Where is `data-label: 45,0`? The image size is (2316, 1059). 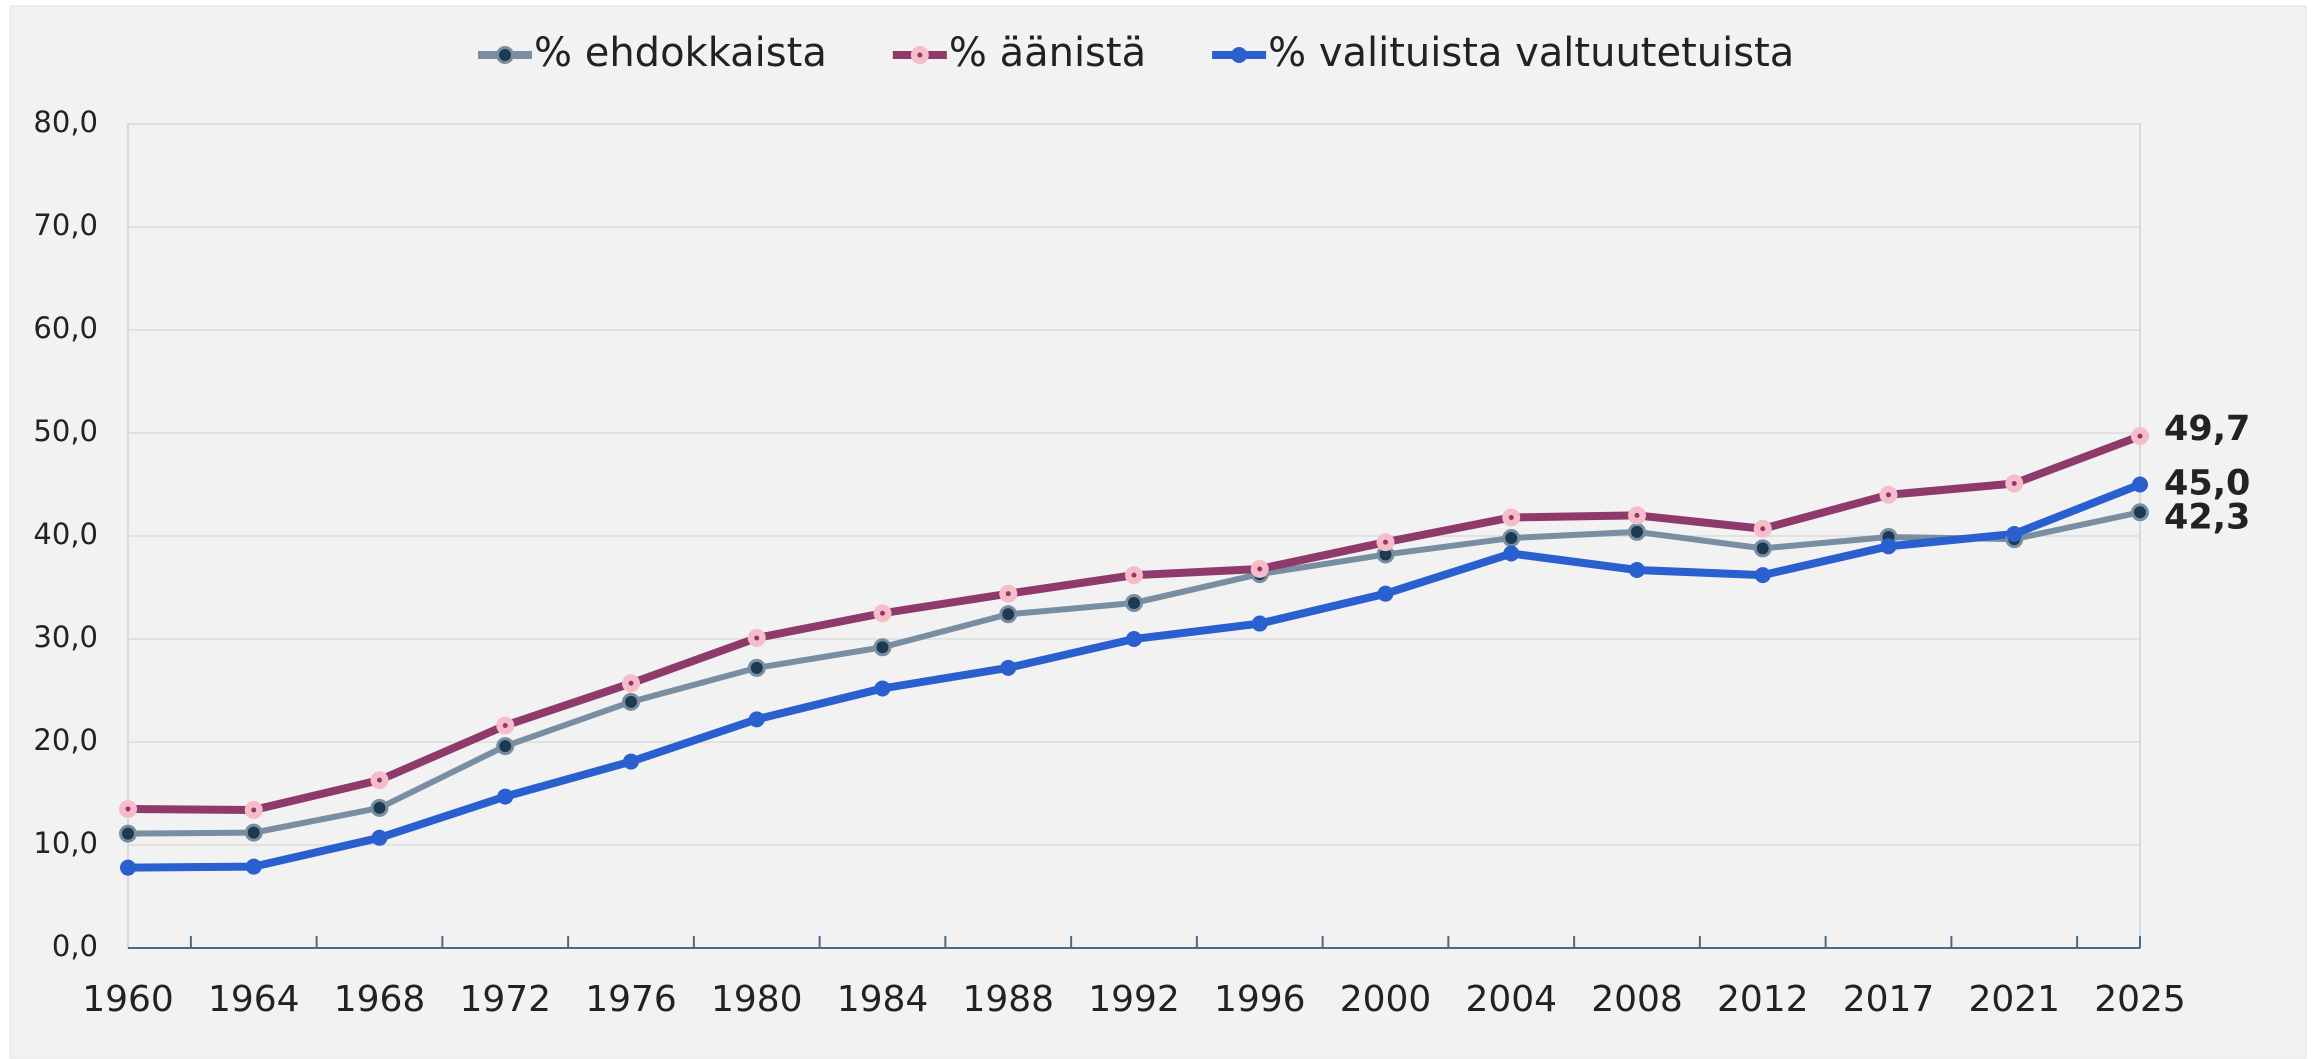
data-label: 45,0 is located at coordinates (2207, 484).